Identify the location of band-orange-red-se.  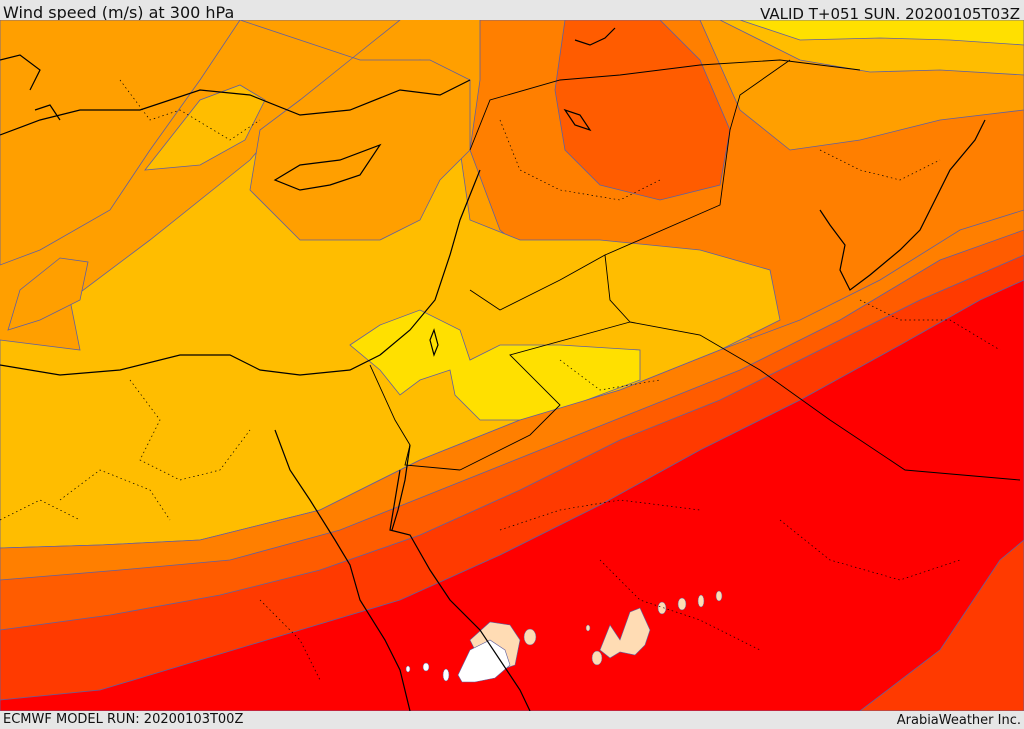
(941, 625).